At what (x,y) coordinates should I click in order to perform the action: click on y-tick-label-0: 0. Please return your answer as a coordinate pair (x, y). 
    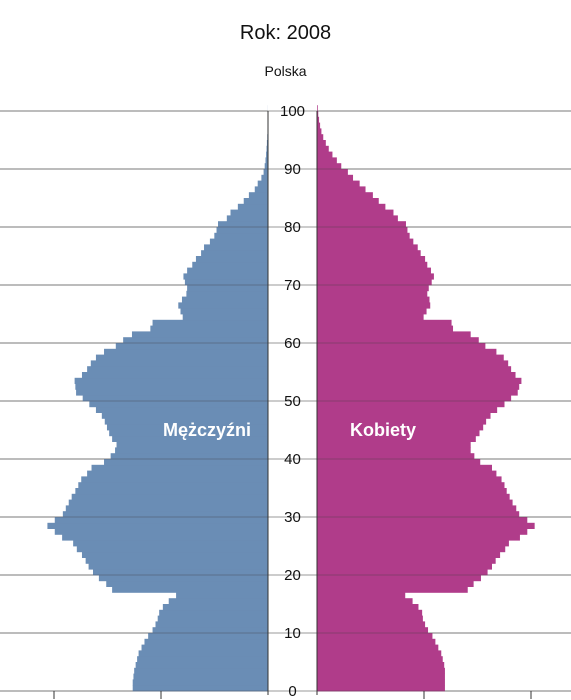
    Looking at the image, I should click on (292, 691).